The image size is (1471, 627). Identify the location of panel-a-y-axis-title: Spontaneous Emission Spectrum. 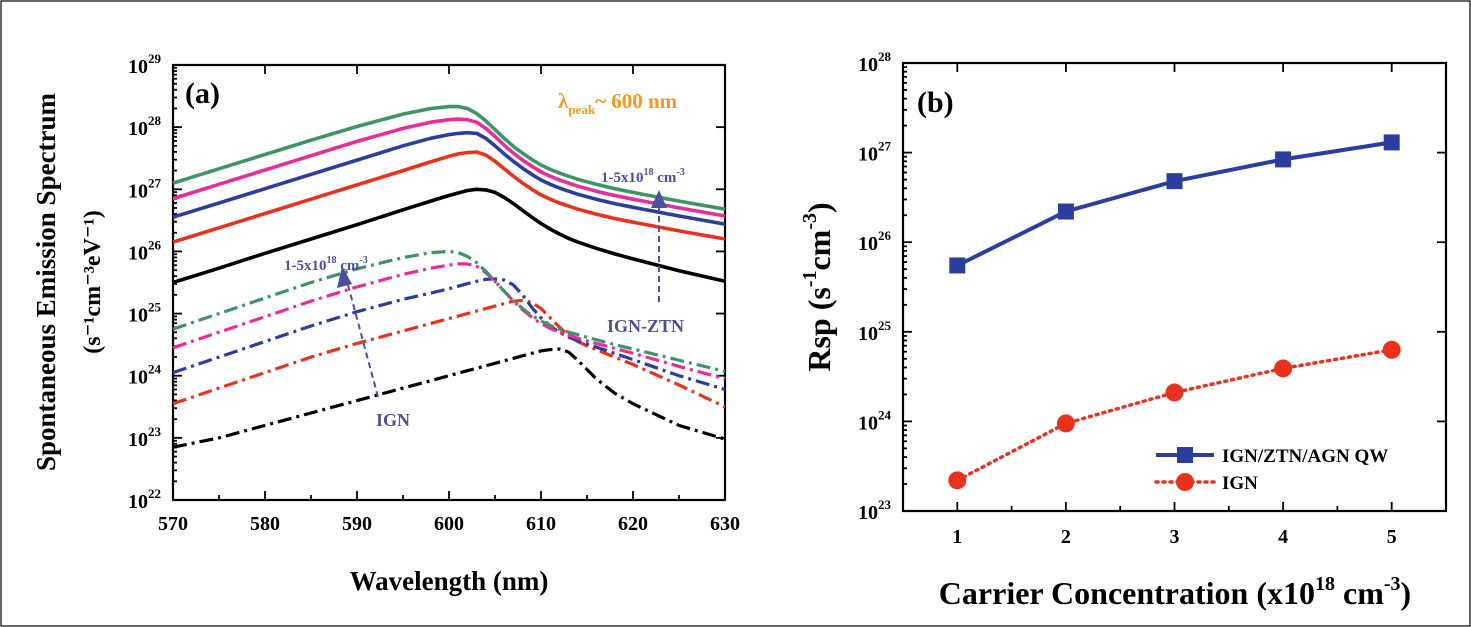
(46, 281).